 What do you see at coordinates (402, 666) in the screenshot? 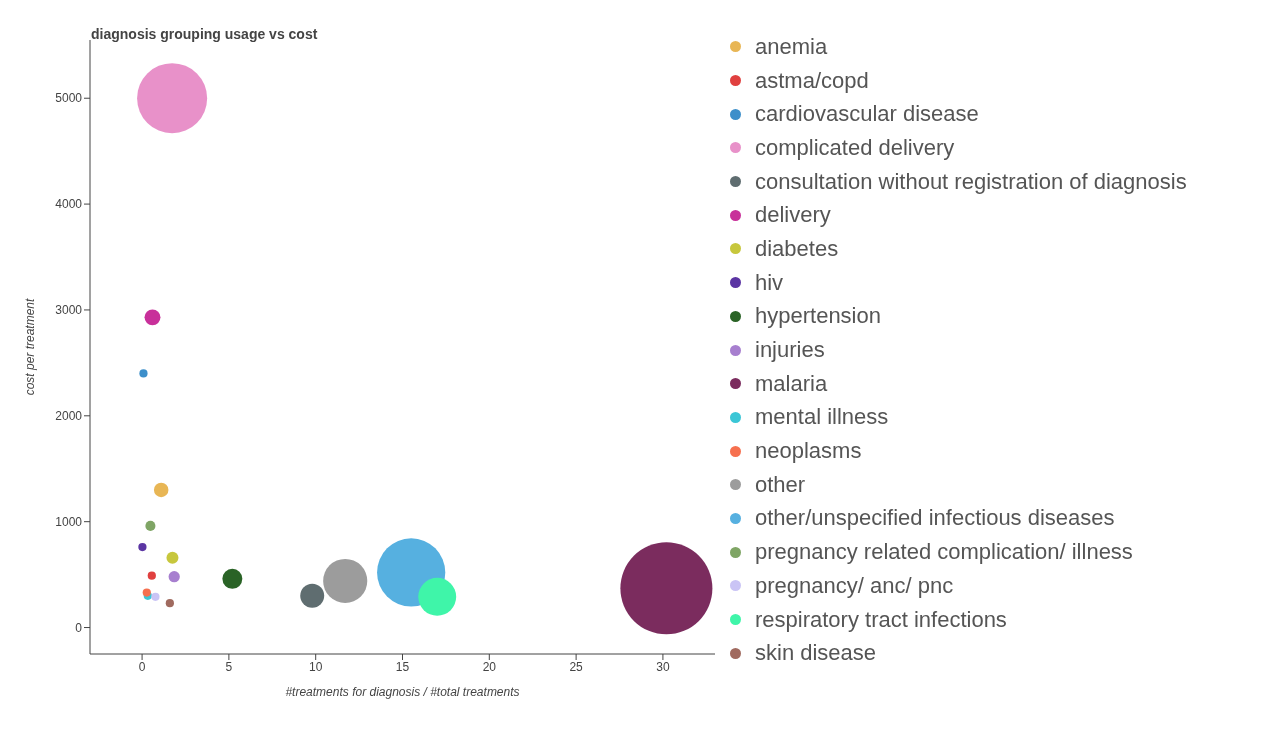
I see `x-tick-label: 15` at bounding box center [402, 666].